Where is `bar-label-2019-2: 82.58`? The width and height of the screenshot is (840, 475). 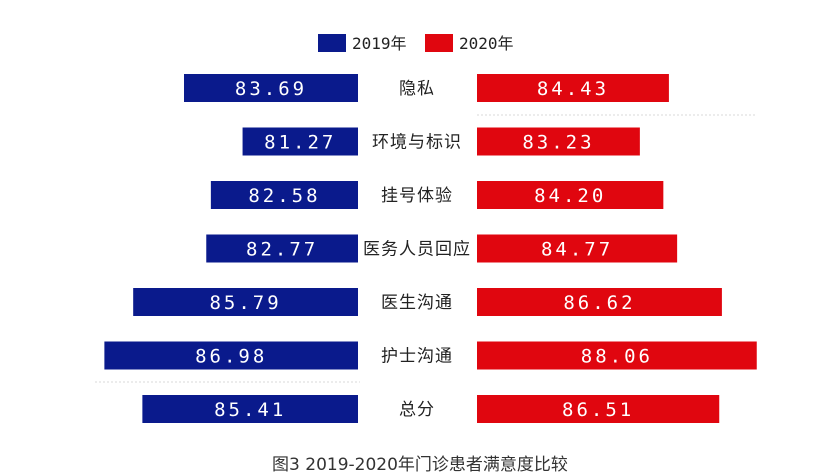 bar-label-2019-2: 82.58 is located at coordinates (284, 196).